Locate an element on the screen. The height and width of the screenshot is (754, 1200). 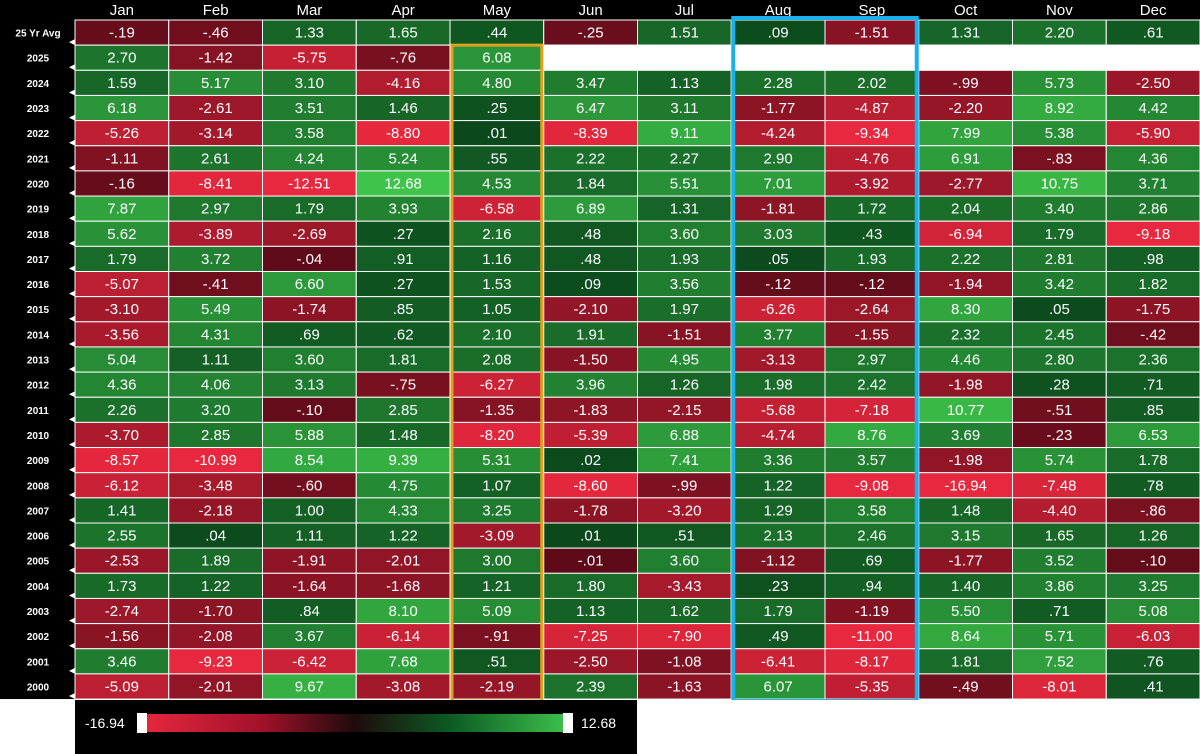
column-header-apr: Apr is located at coordinates (402, 10).